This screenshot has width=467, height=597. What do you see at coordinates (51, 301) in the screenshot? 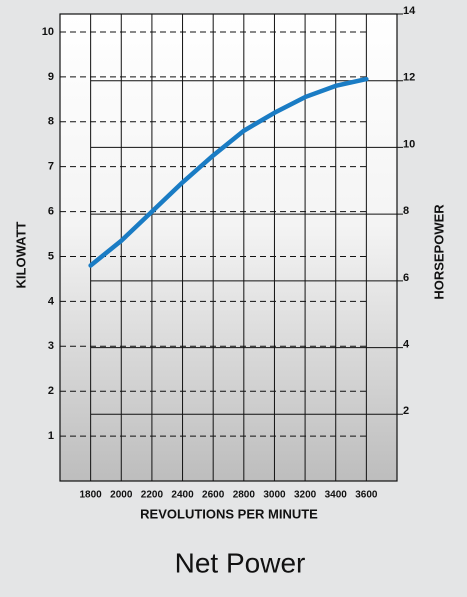
I see `y-tick-label: 4` at bounding box center [51, 301].